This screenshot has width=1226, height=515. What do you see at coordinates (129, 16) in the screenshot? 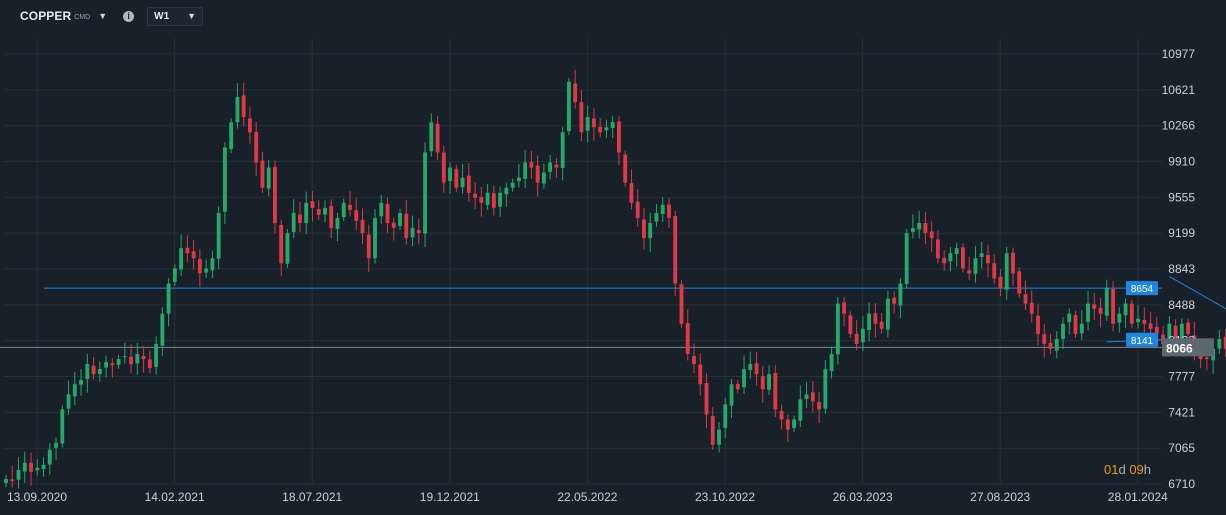
I see `info-icon: i` at bounding box center [129, 16].